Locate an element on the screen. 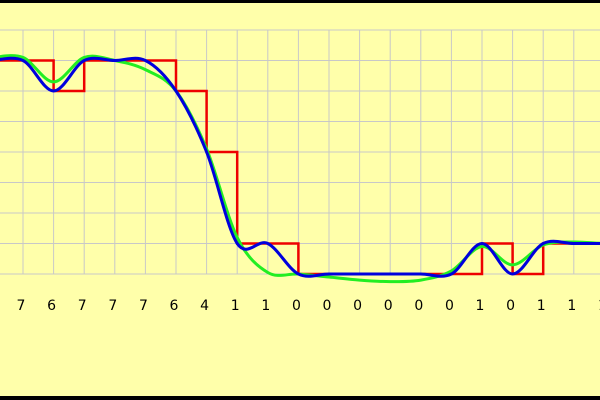  top-border is located at coordinates (300, 1).